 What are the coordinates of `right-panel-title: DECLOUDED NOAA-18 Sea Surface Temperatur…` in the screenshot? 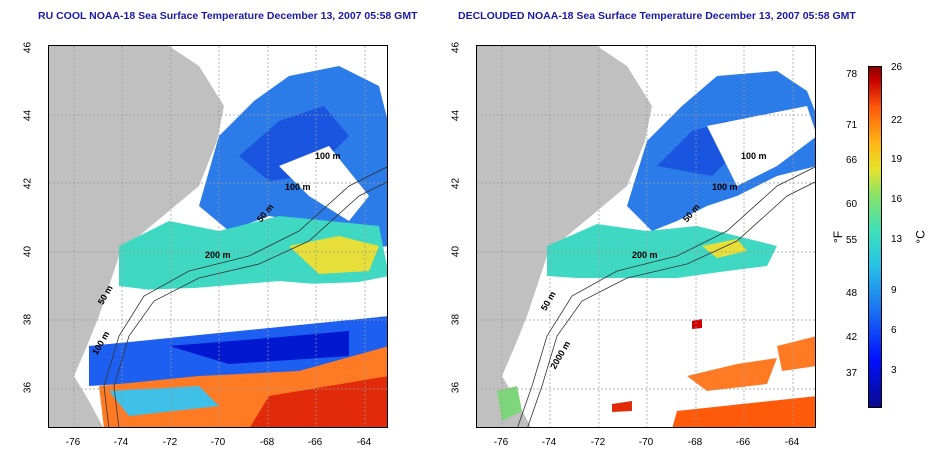 It's located at (657, 16).